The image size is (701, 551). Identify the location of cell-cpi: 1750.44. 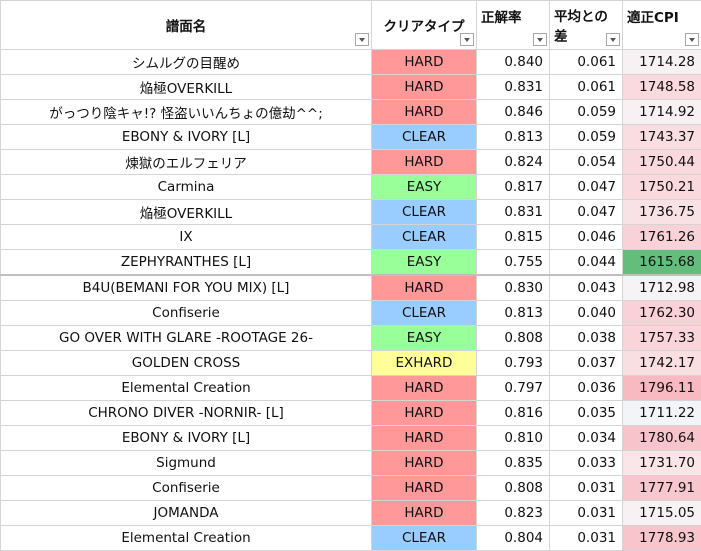
(662, 162).